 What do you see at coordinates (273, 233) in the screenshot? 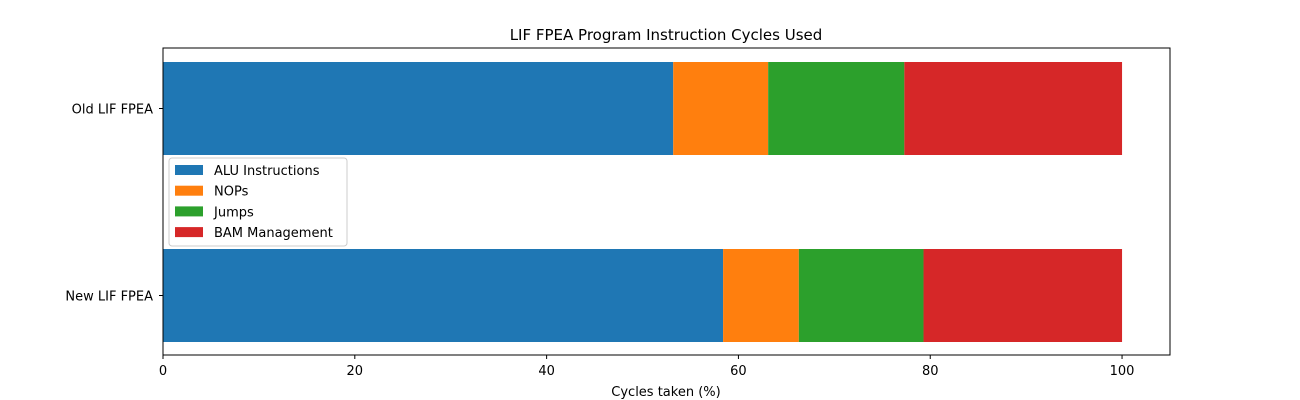
I see `legend-label-3: BAM Management` at bounding box center [273, 233].